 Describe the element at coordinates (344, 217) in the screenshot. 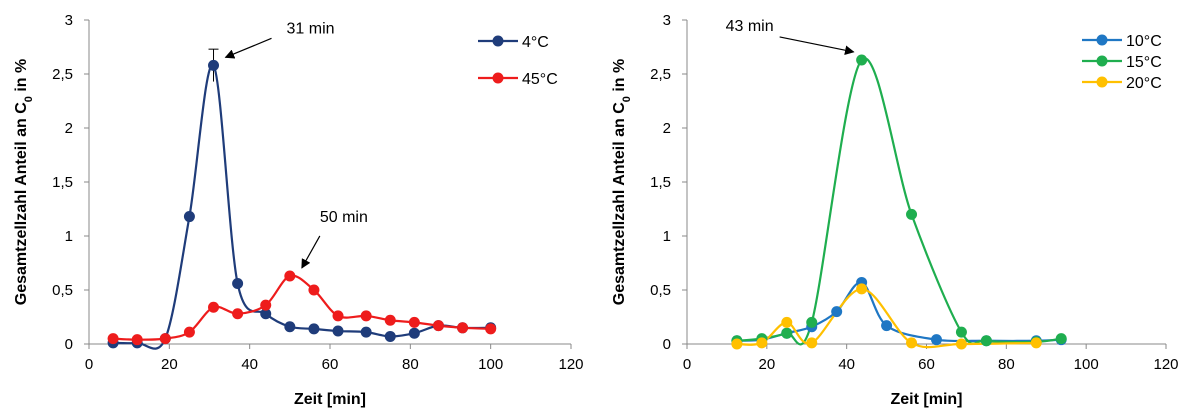

I see `annotation-label: 50 min` at that location.